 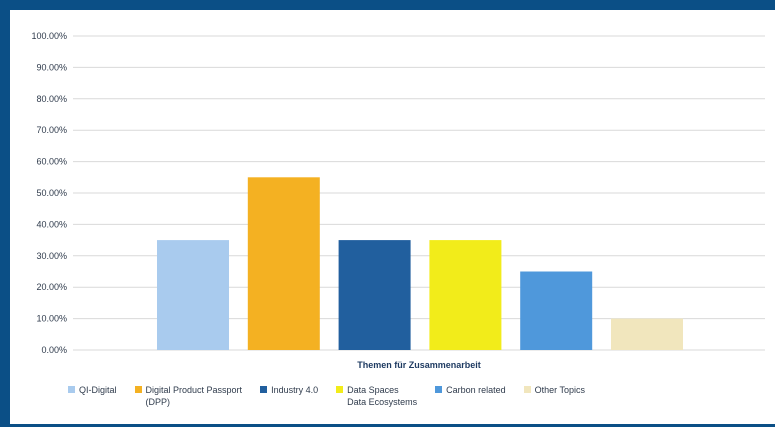 I want to click on y-tick-label: 20.00%, so click(x=51, y=287).